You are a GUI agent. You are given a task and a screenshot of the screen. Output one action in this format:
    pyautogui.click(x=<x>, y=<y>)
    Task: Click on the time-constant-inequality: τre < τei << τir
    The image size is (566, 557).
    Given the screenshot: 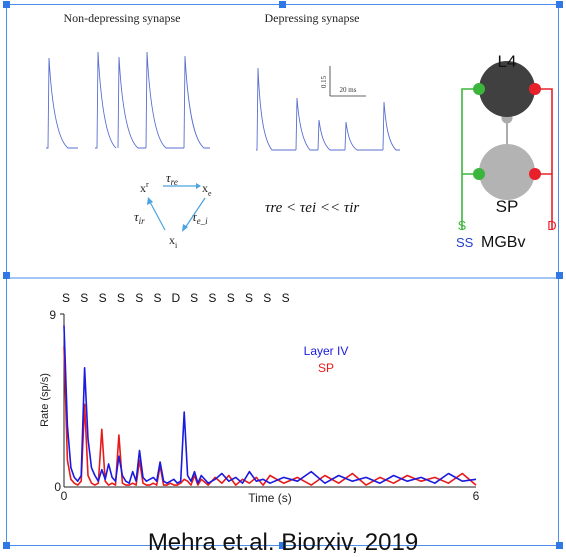 What is the action you would take?
    pyautogui.click(x=312, y=208)
    